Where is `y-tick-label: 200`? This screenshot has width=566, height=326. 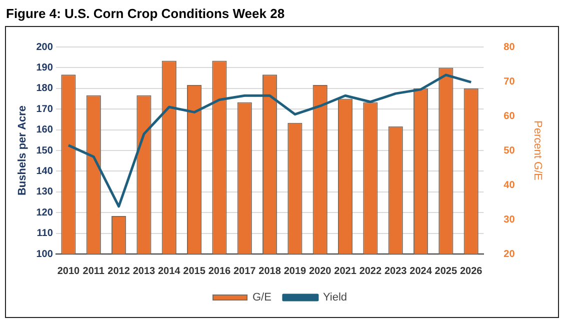
y-tick-label: 200 is located at coordinates (45, 47).